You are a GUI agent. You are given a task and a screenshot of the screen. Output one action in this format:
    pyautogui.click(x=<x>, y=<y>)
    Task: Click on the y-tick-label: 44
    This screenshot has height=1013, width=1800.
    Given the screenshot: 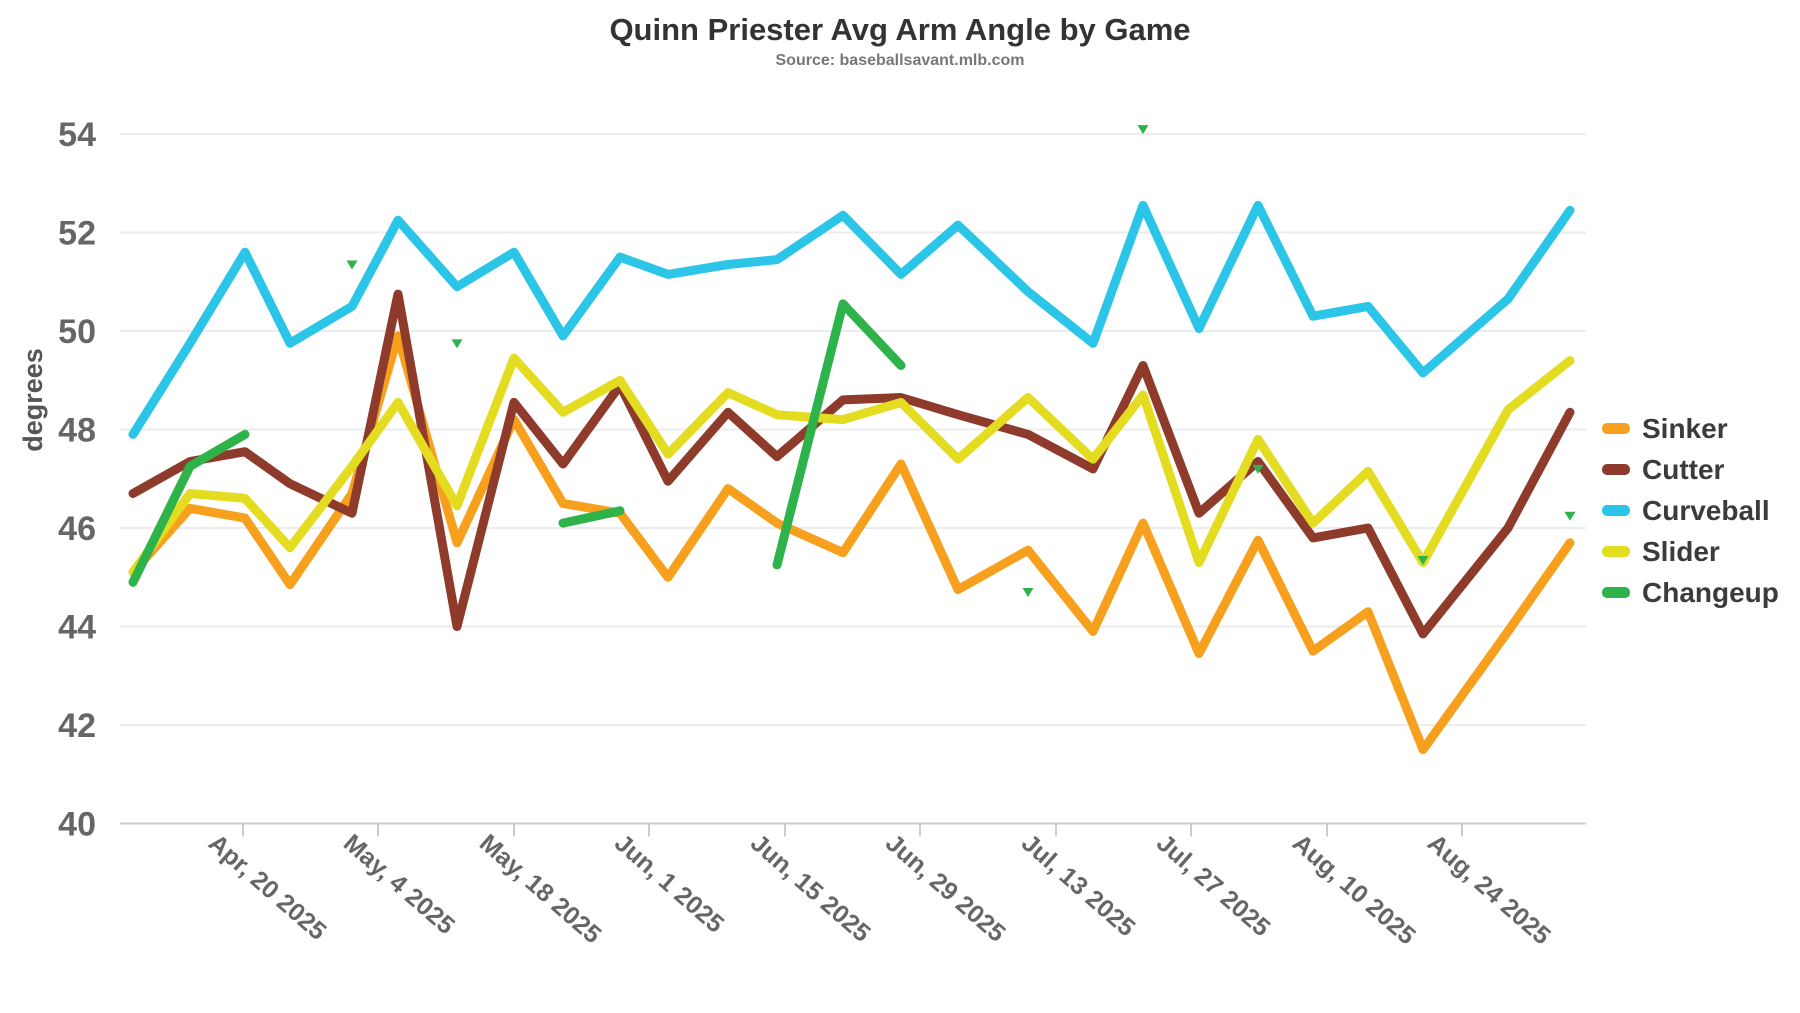 What is the action you would take?
    pyautogui.click(x=77, y=628)
    